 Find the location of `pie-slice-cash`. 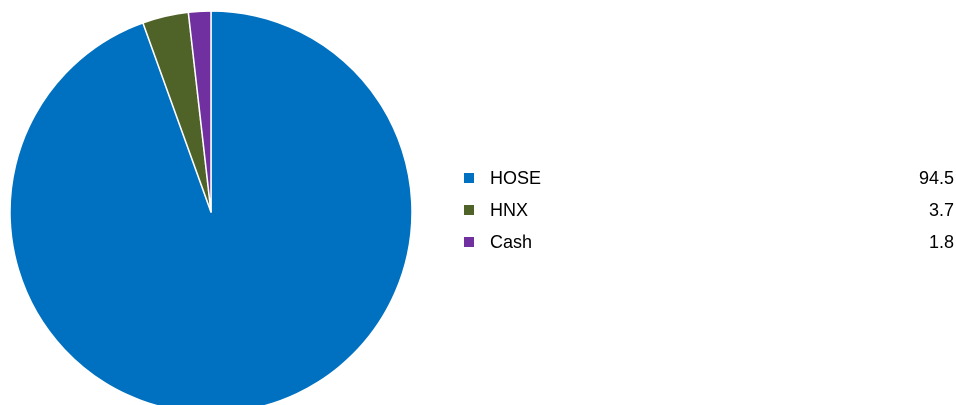

pie-slice-cash is located at coordinates (199, 111).